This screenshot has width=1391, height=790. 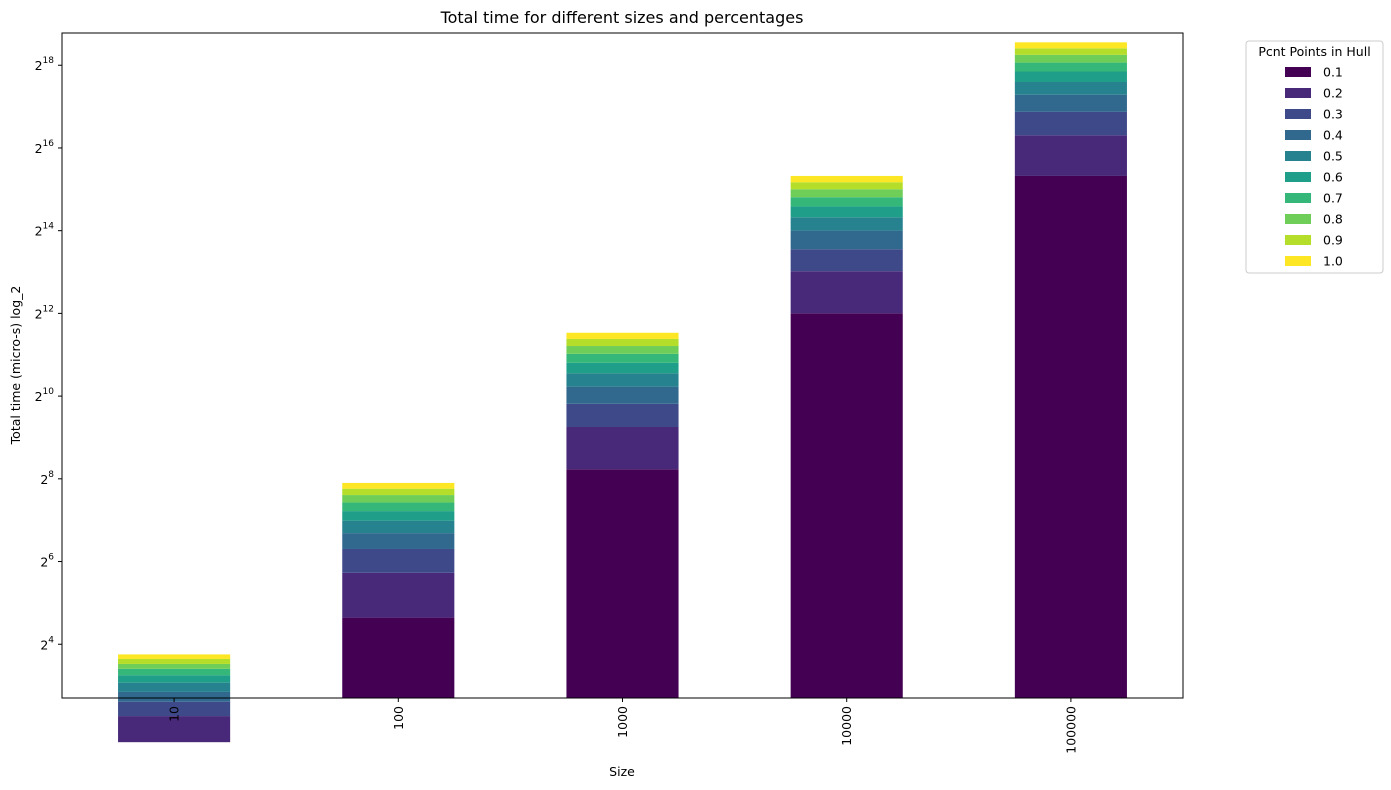 I want to click on bar-segment-100000-0.5, so click(x=1070, y=88).